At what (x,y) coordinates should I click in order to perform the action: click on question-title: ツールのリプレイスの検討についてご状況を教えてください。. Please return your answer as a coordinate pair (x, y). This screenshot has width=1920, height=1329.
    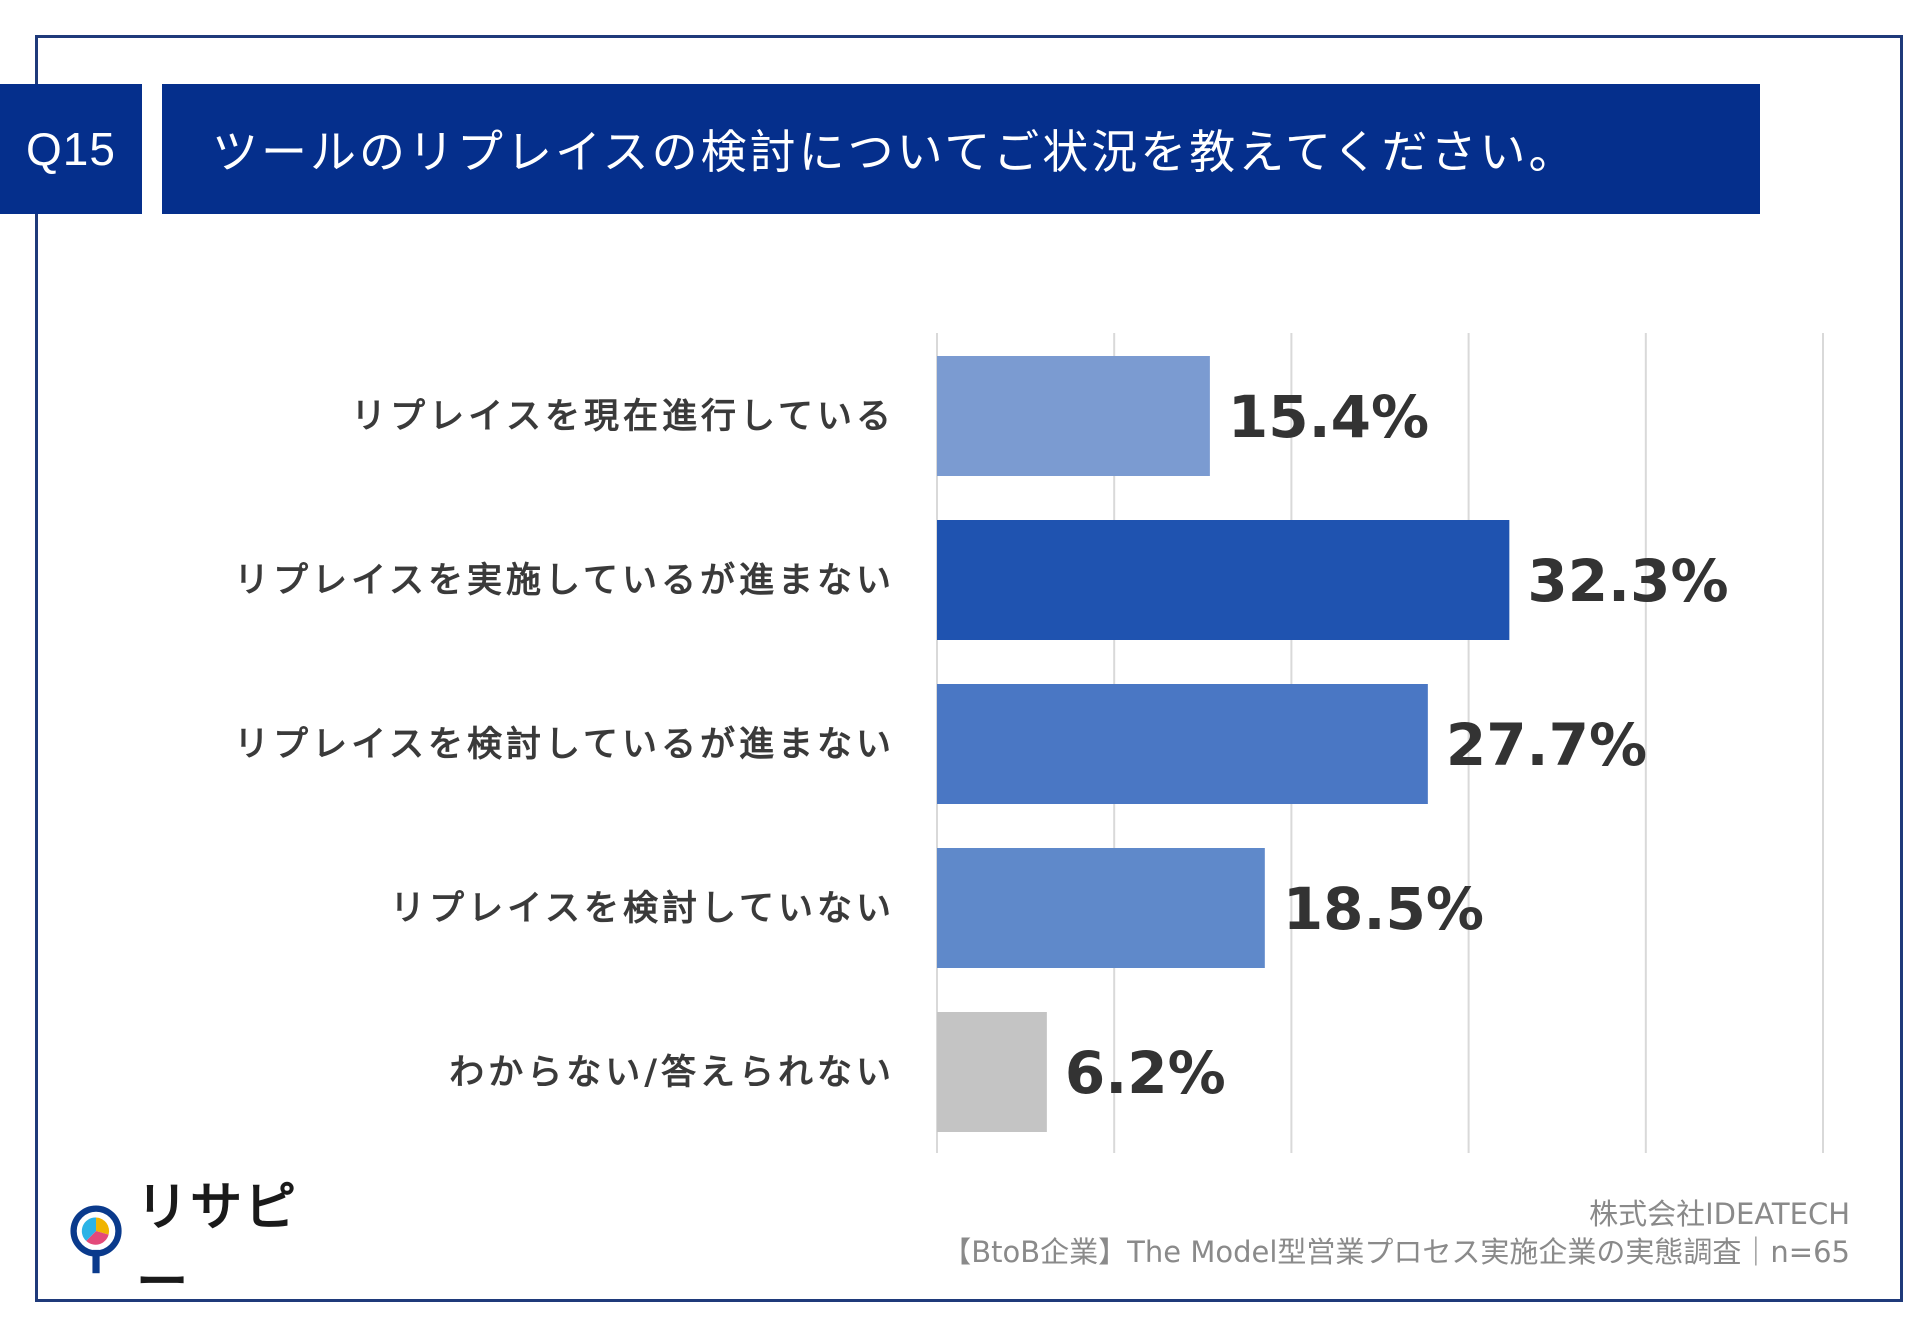
    Looking at the image, I should click on (961, 149).